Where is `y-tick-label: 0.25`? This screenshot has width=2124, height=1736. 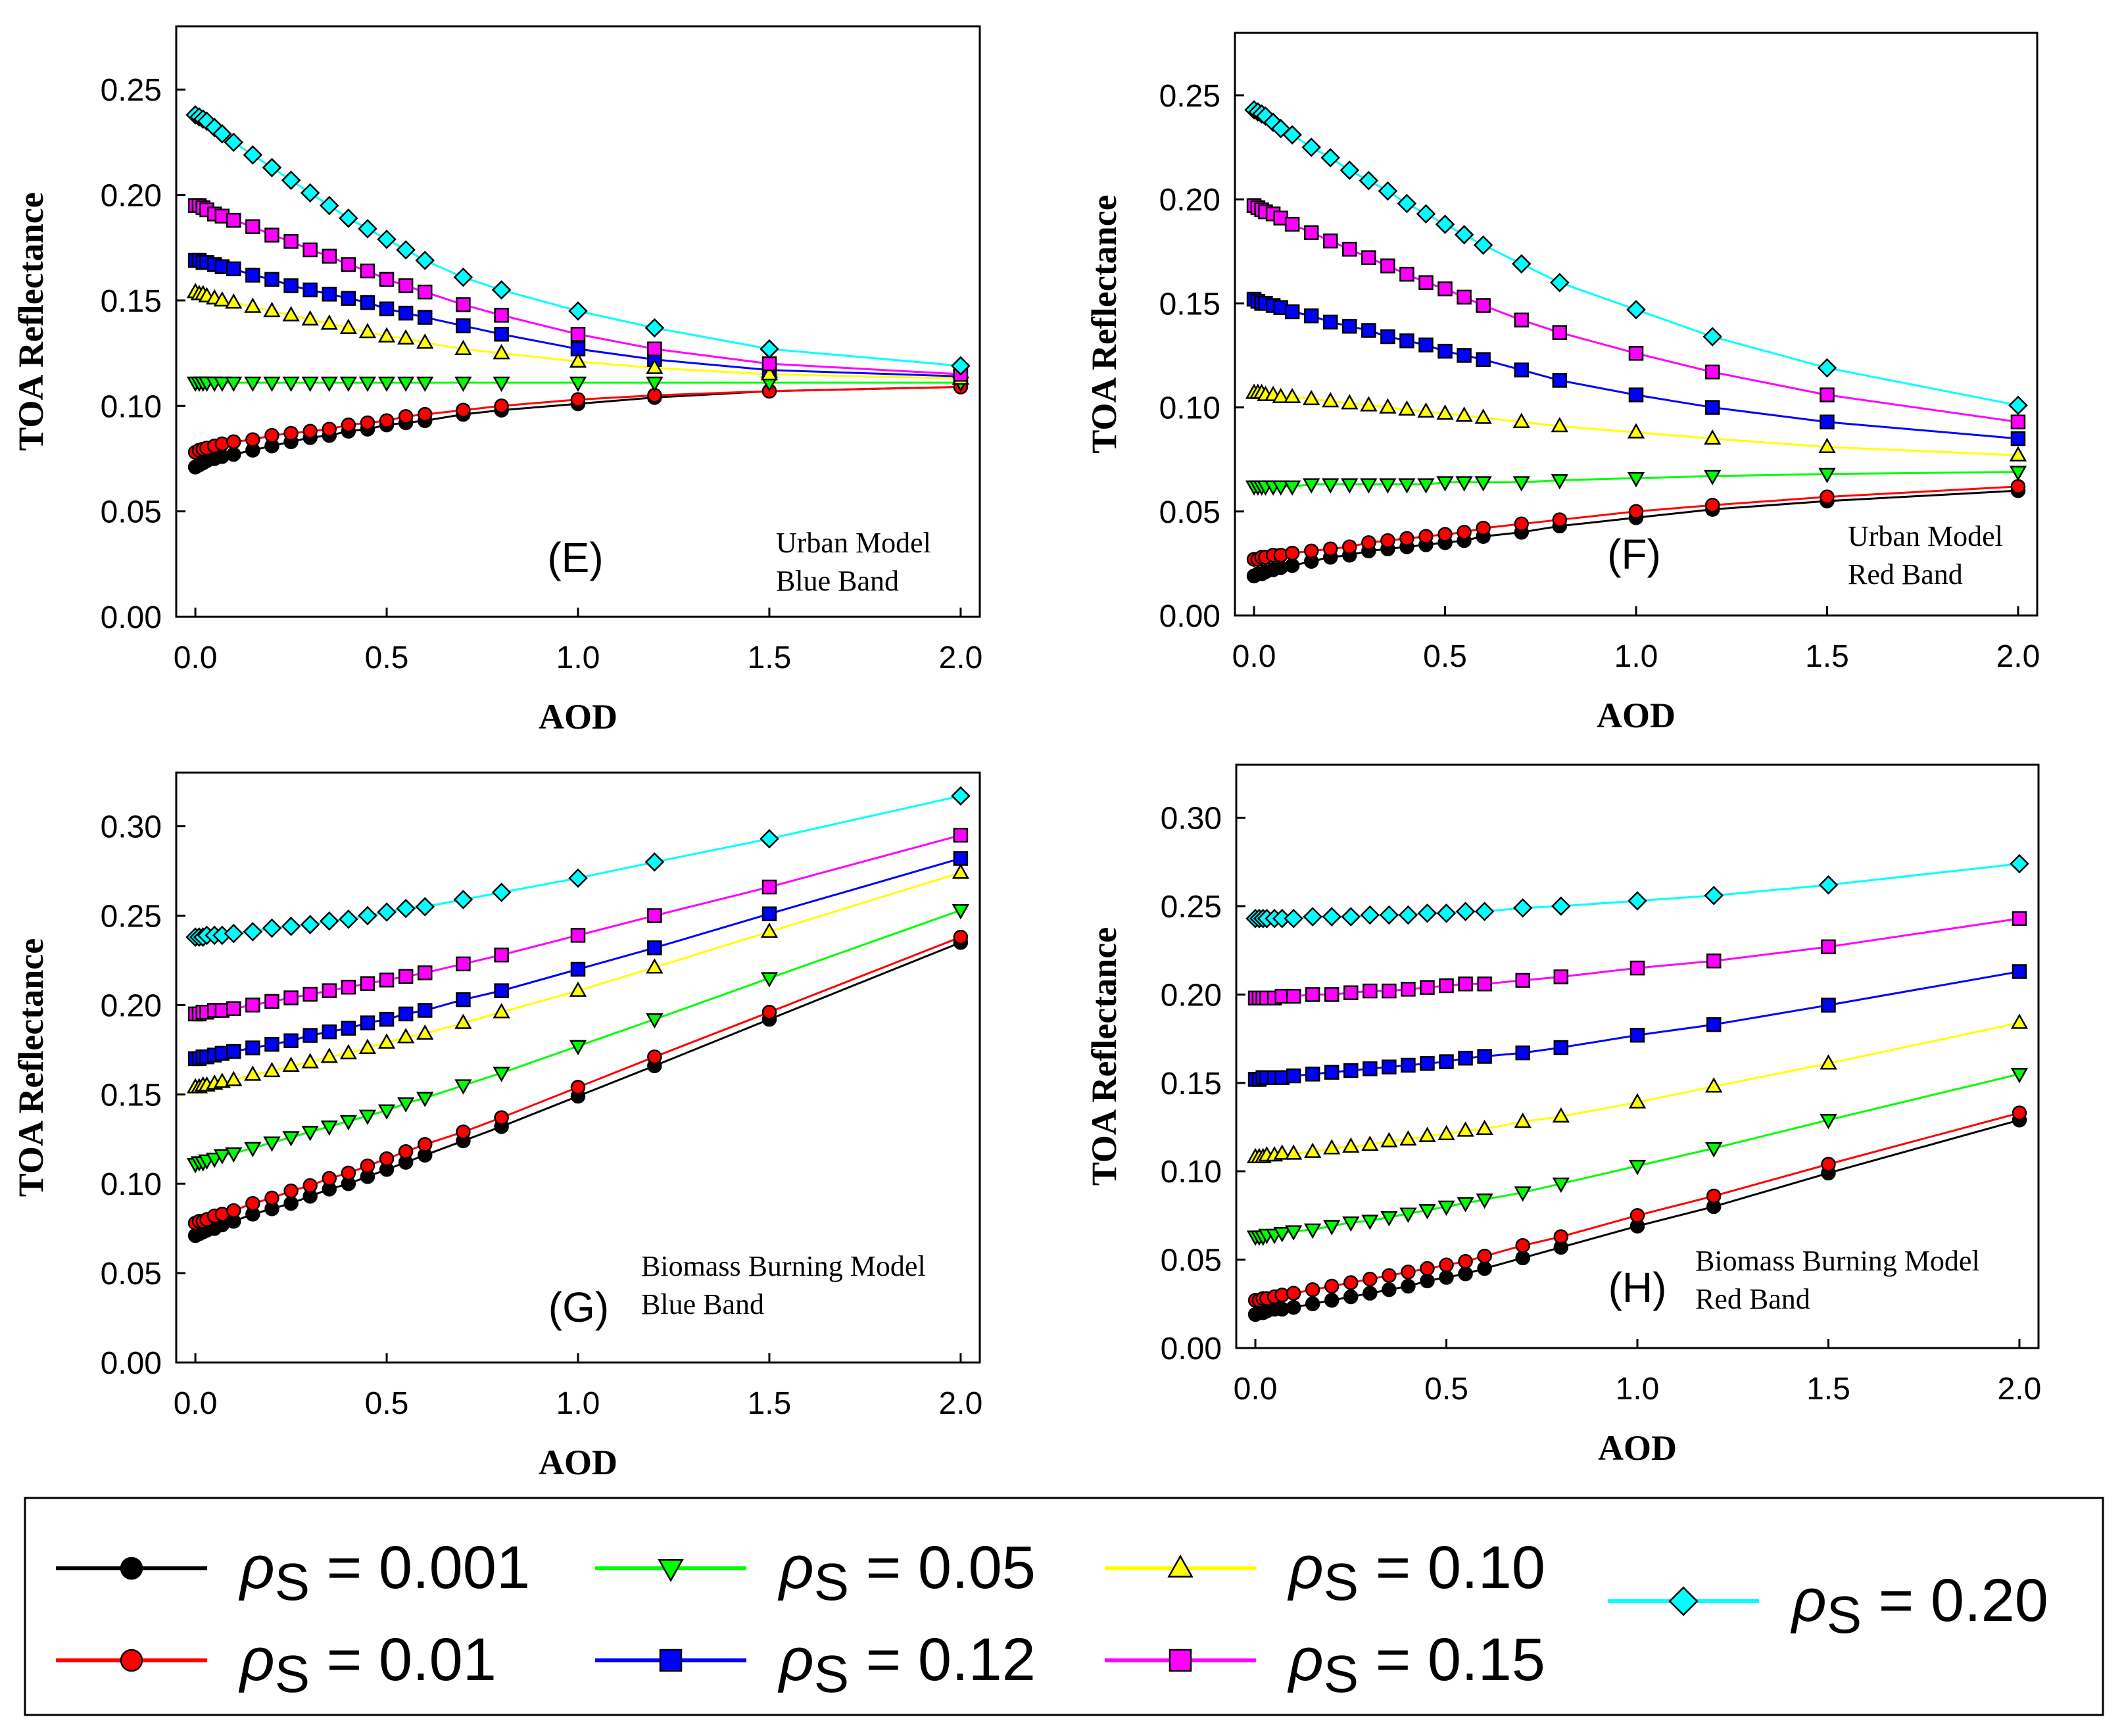 y-tick-label: 0.25 is located at coordinates (1191, 907).